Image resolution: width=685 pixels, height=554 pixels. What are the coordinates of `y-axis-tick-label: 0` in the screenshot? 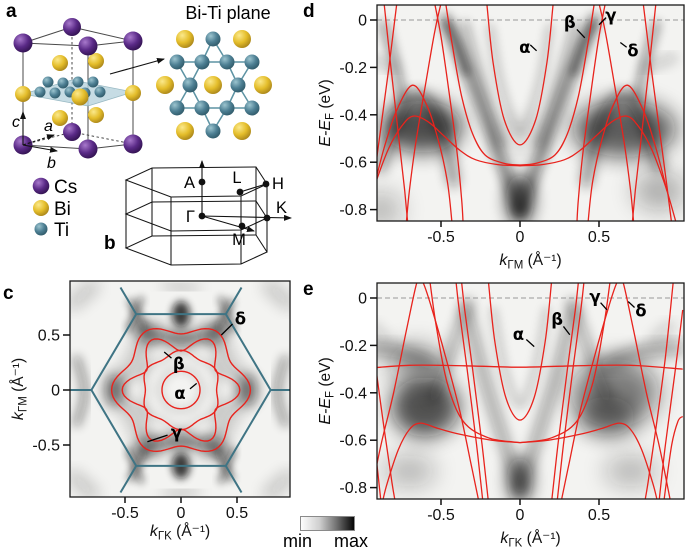 It's located at (55, 391).